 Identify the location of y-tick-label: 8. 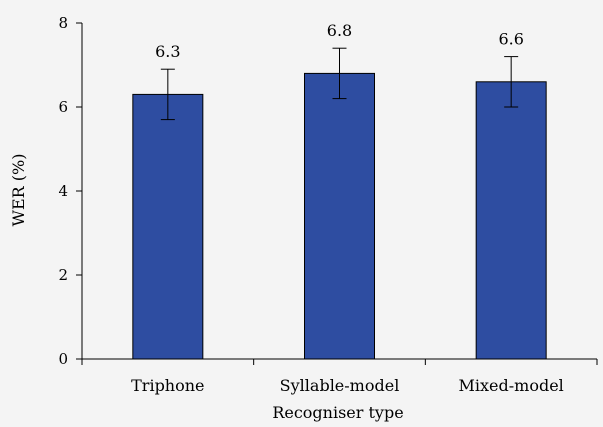
(63, 23).